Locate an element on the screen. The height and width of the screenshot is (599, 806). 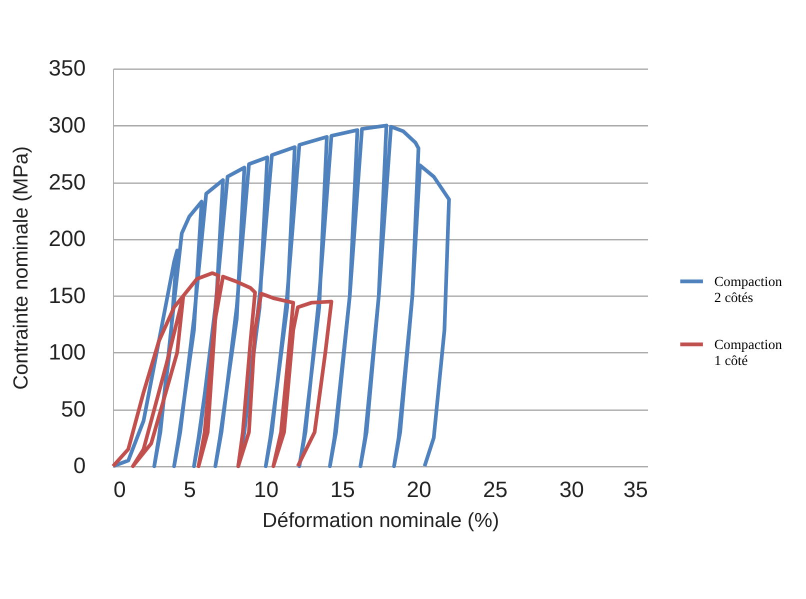
x-tick-label: 25 is located at coordinates (495, 489).